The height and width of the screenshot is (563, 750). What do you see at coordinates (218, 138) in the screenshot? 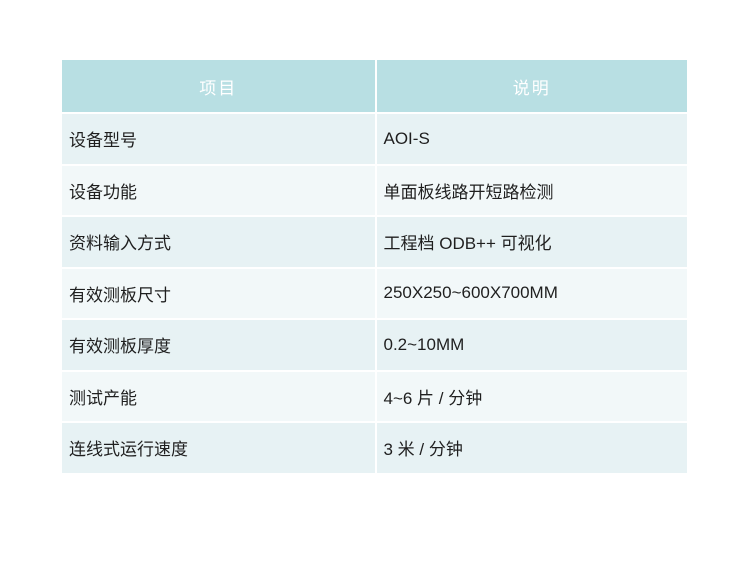
I see `row-label: 设备型号` at bounding box center [218, 138].